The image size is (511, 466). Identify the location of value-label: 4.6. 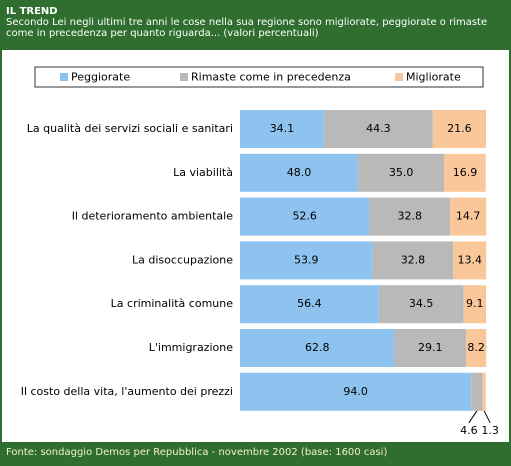
(469, 430).